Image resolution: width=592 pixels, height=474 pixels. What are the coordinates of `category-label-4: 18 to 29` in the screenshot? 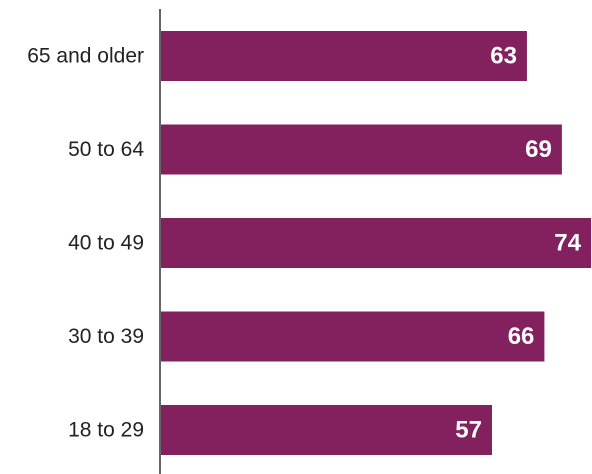 It's located at (106, 430).